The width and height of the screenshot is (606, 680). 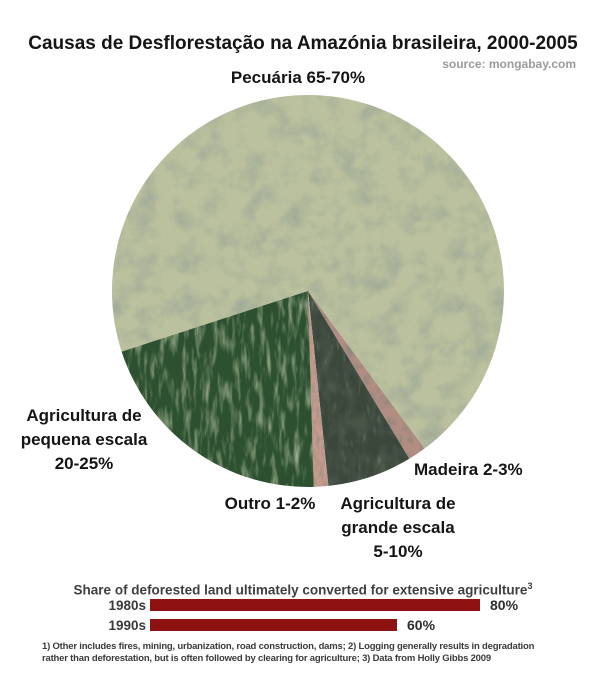 I want to click on bar-category-label: 1990s, so click(x=127, y=625).